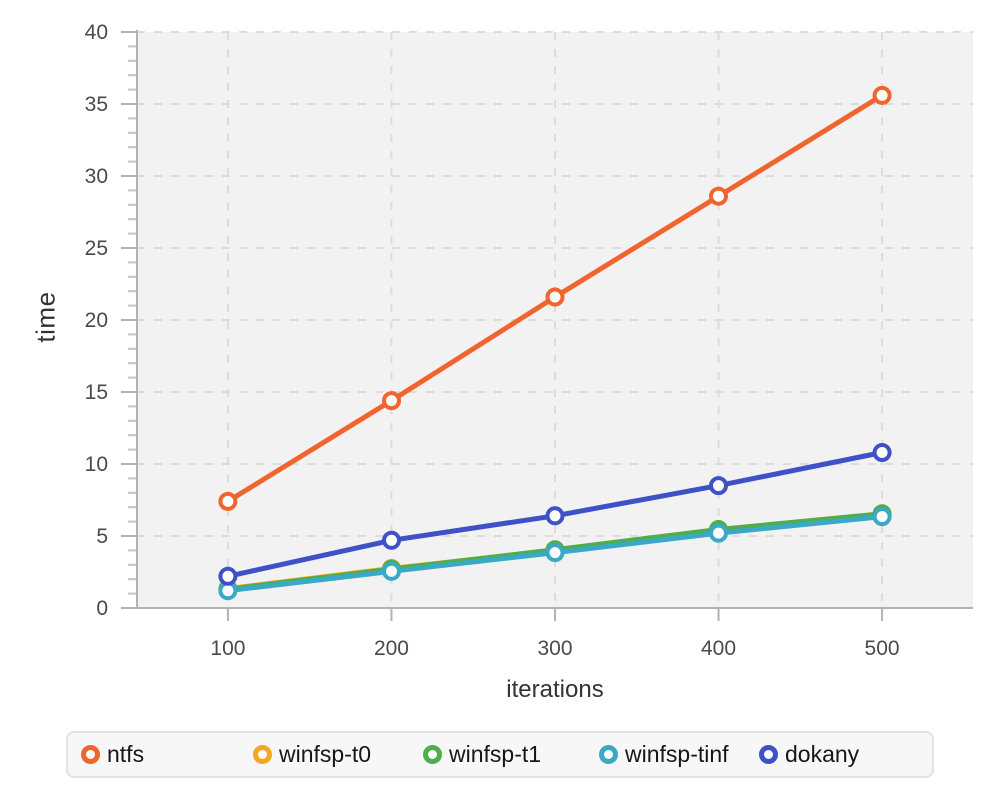 This screenshot has width=1000, height=800. I want to click on x-tick-label: 100, so click(227, 648).